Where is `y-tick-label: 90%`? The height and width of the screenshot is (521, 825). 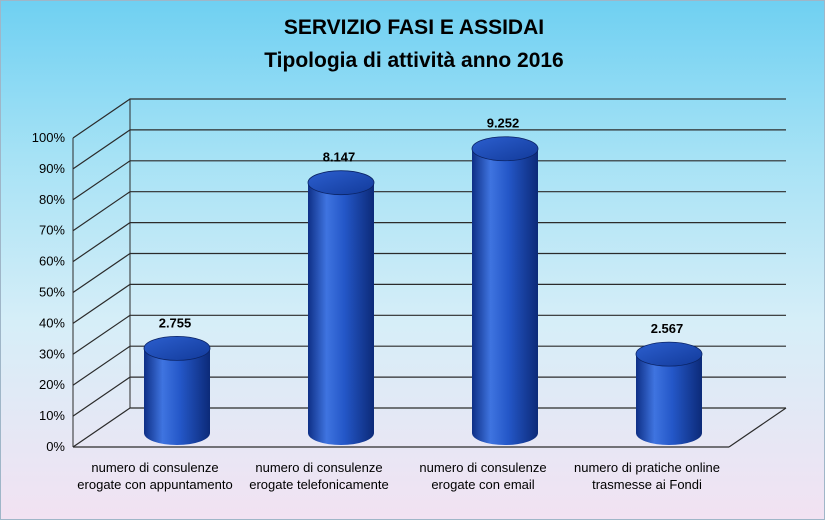
y-tick-label: 90% is located at coordinates (52, 168).